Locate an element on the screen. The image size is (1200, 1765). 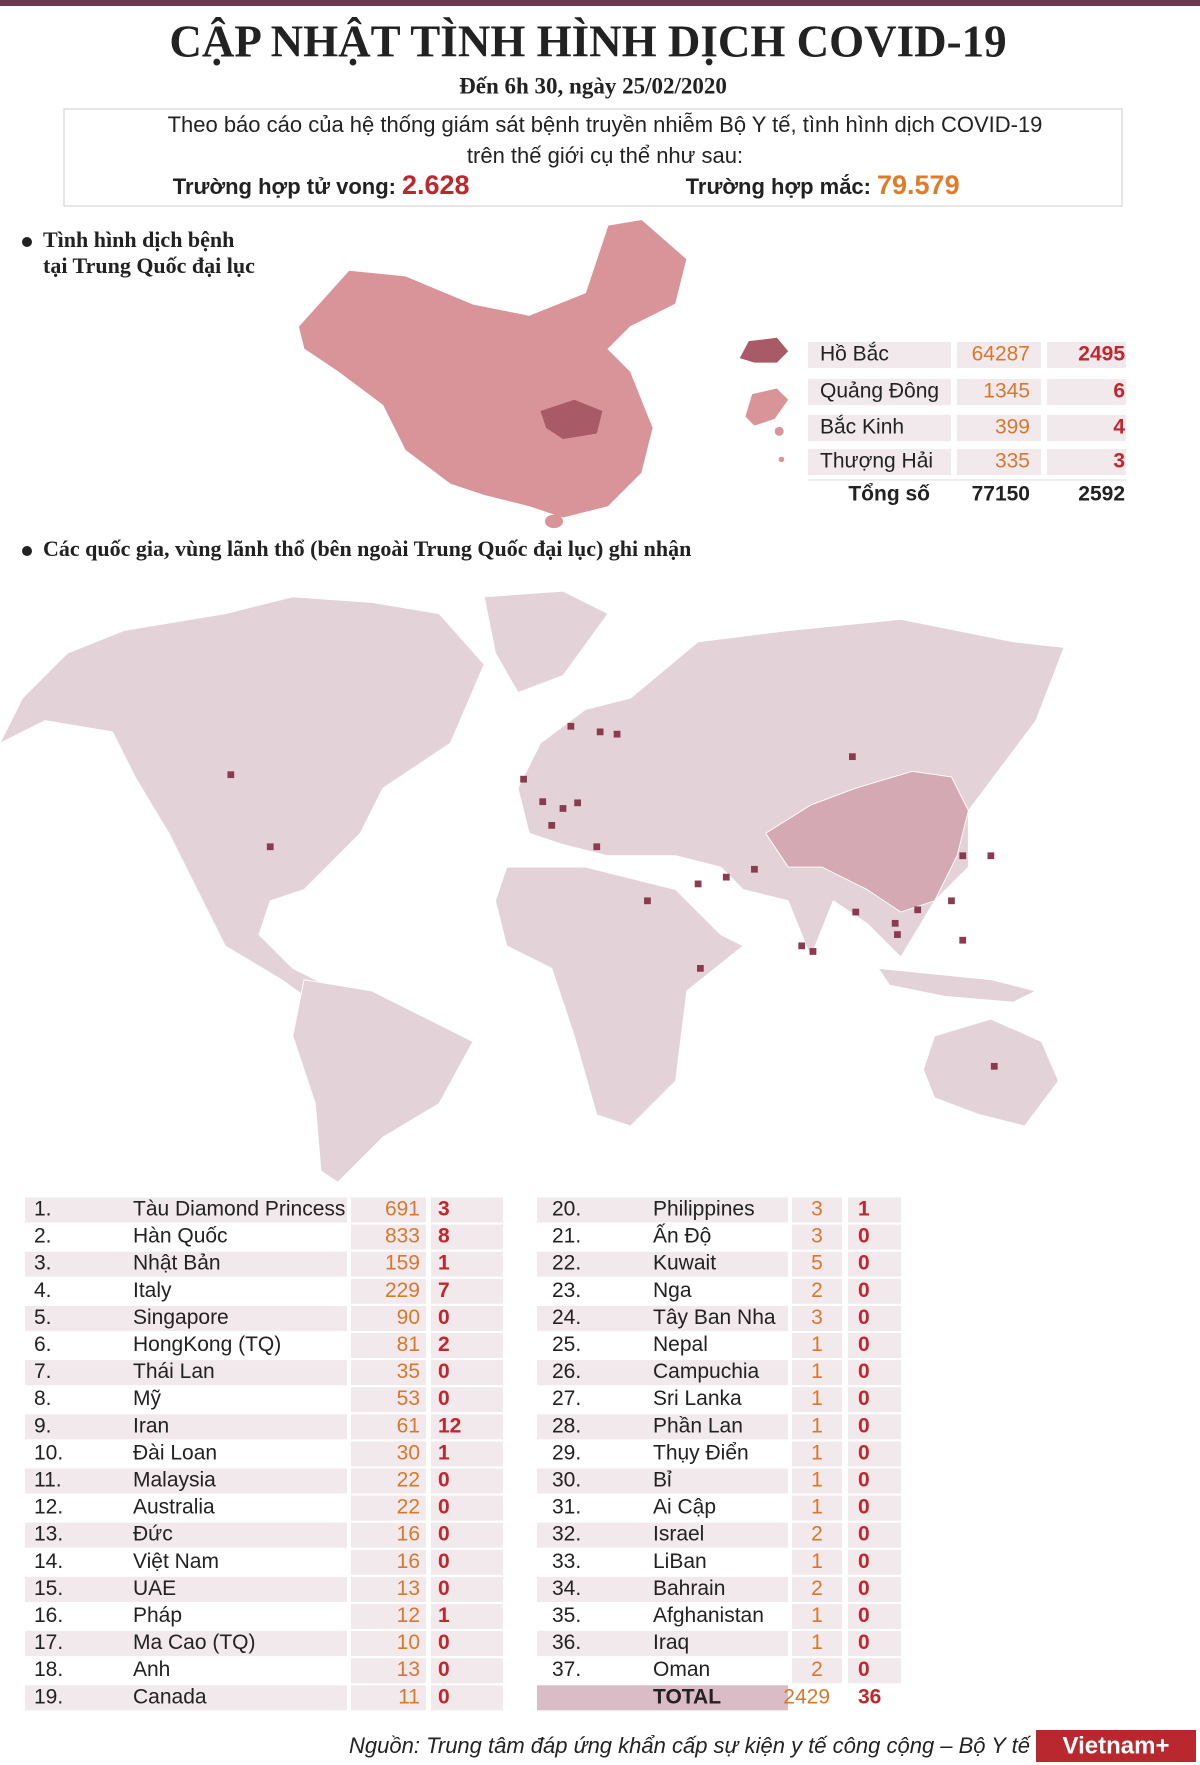
country-name: Nhật Bản is located at coordinates (177, 1263).